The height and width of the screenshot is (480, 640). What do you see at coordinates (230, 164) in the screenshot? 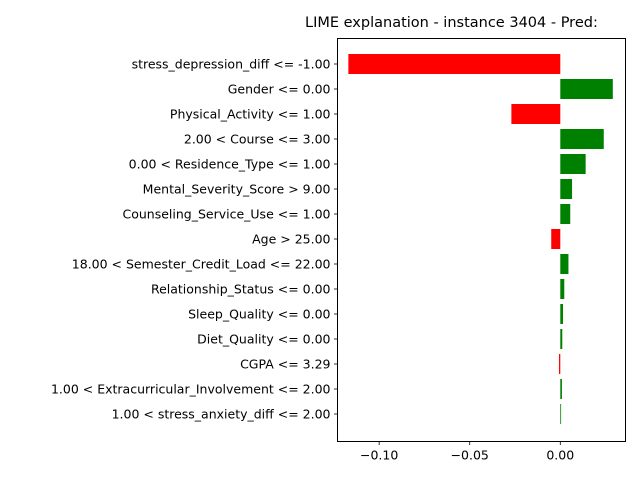
I see `y-tick-label-4: 0.00 < Residence_Type <= 1.00` at bounding box center [230, 164].